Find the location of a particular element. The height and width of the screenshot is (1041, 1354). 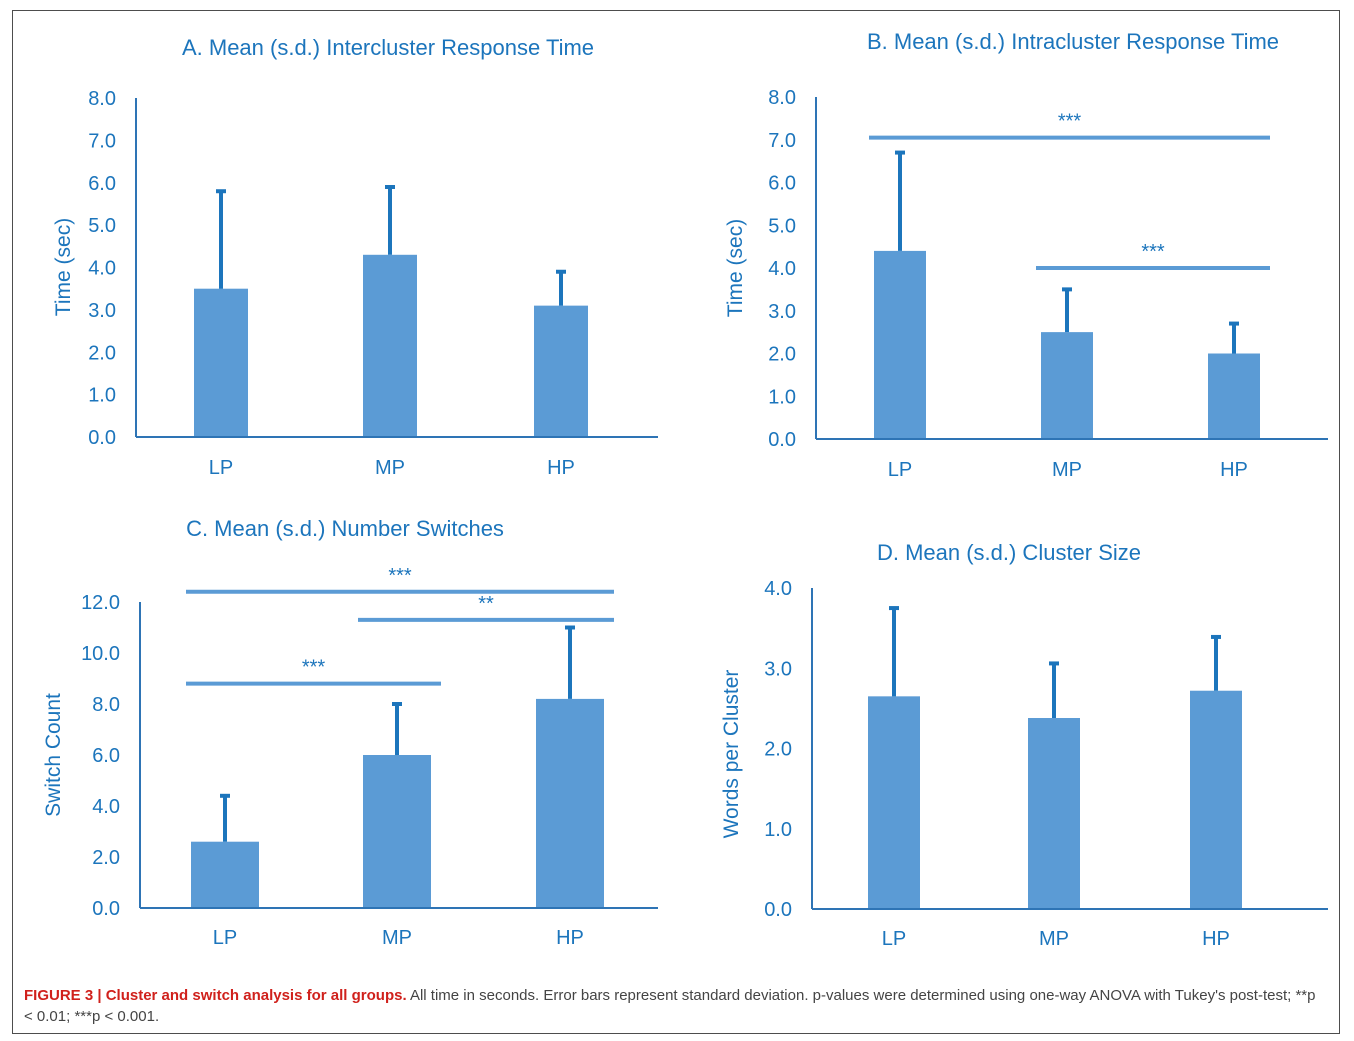

chart-b-ytick: 3.0 is located at coordinates (782, 312).